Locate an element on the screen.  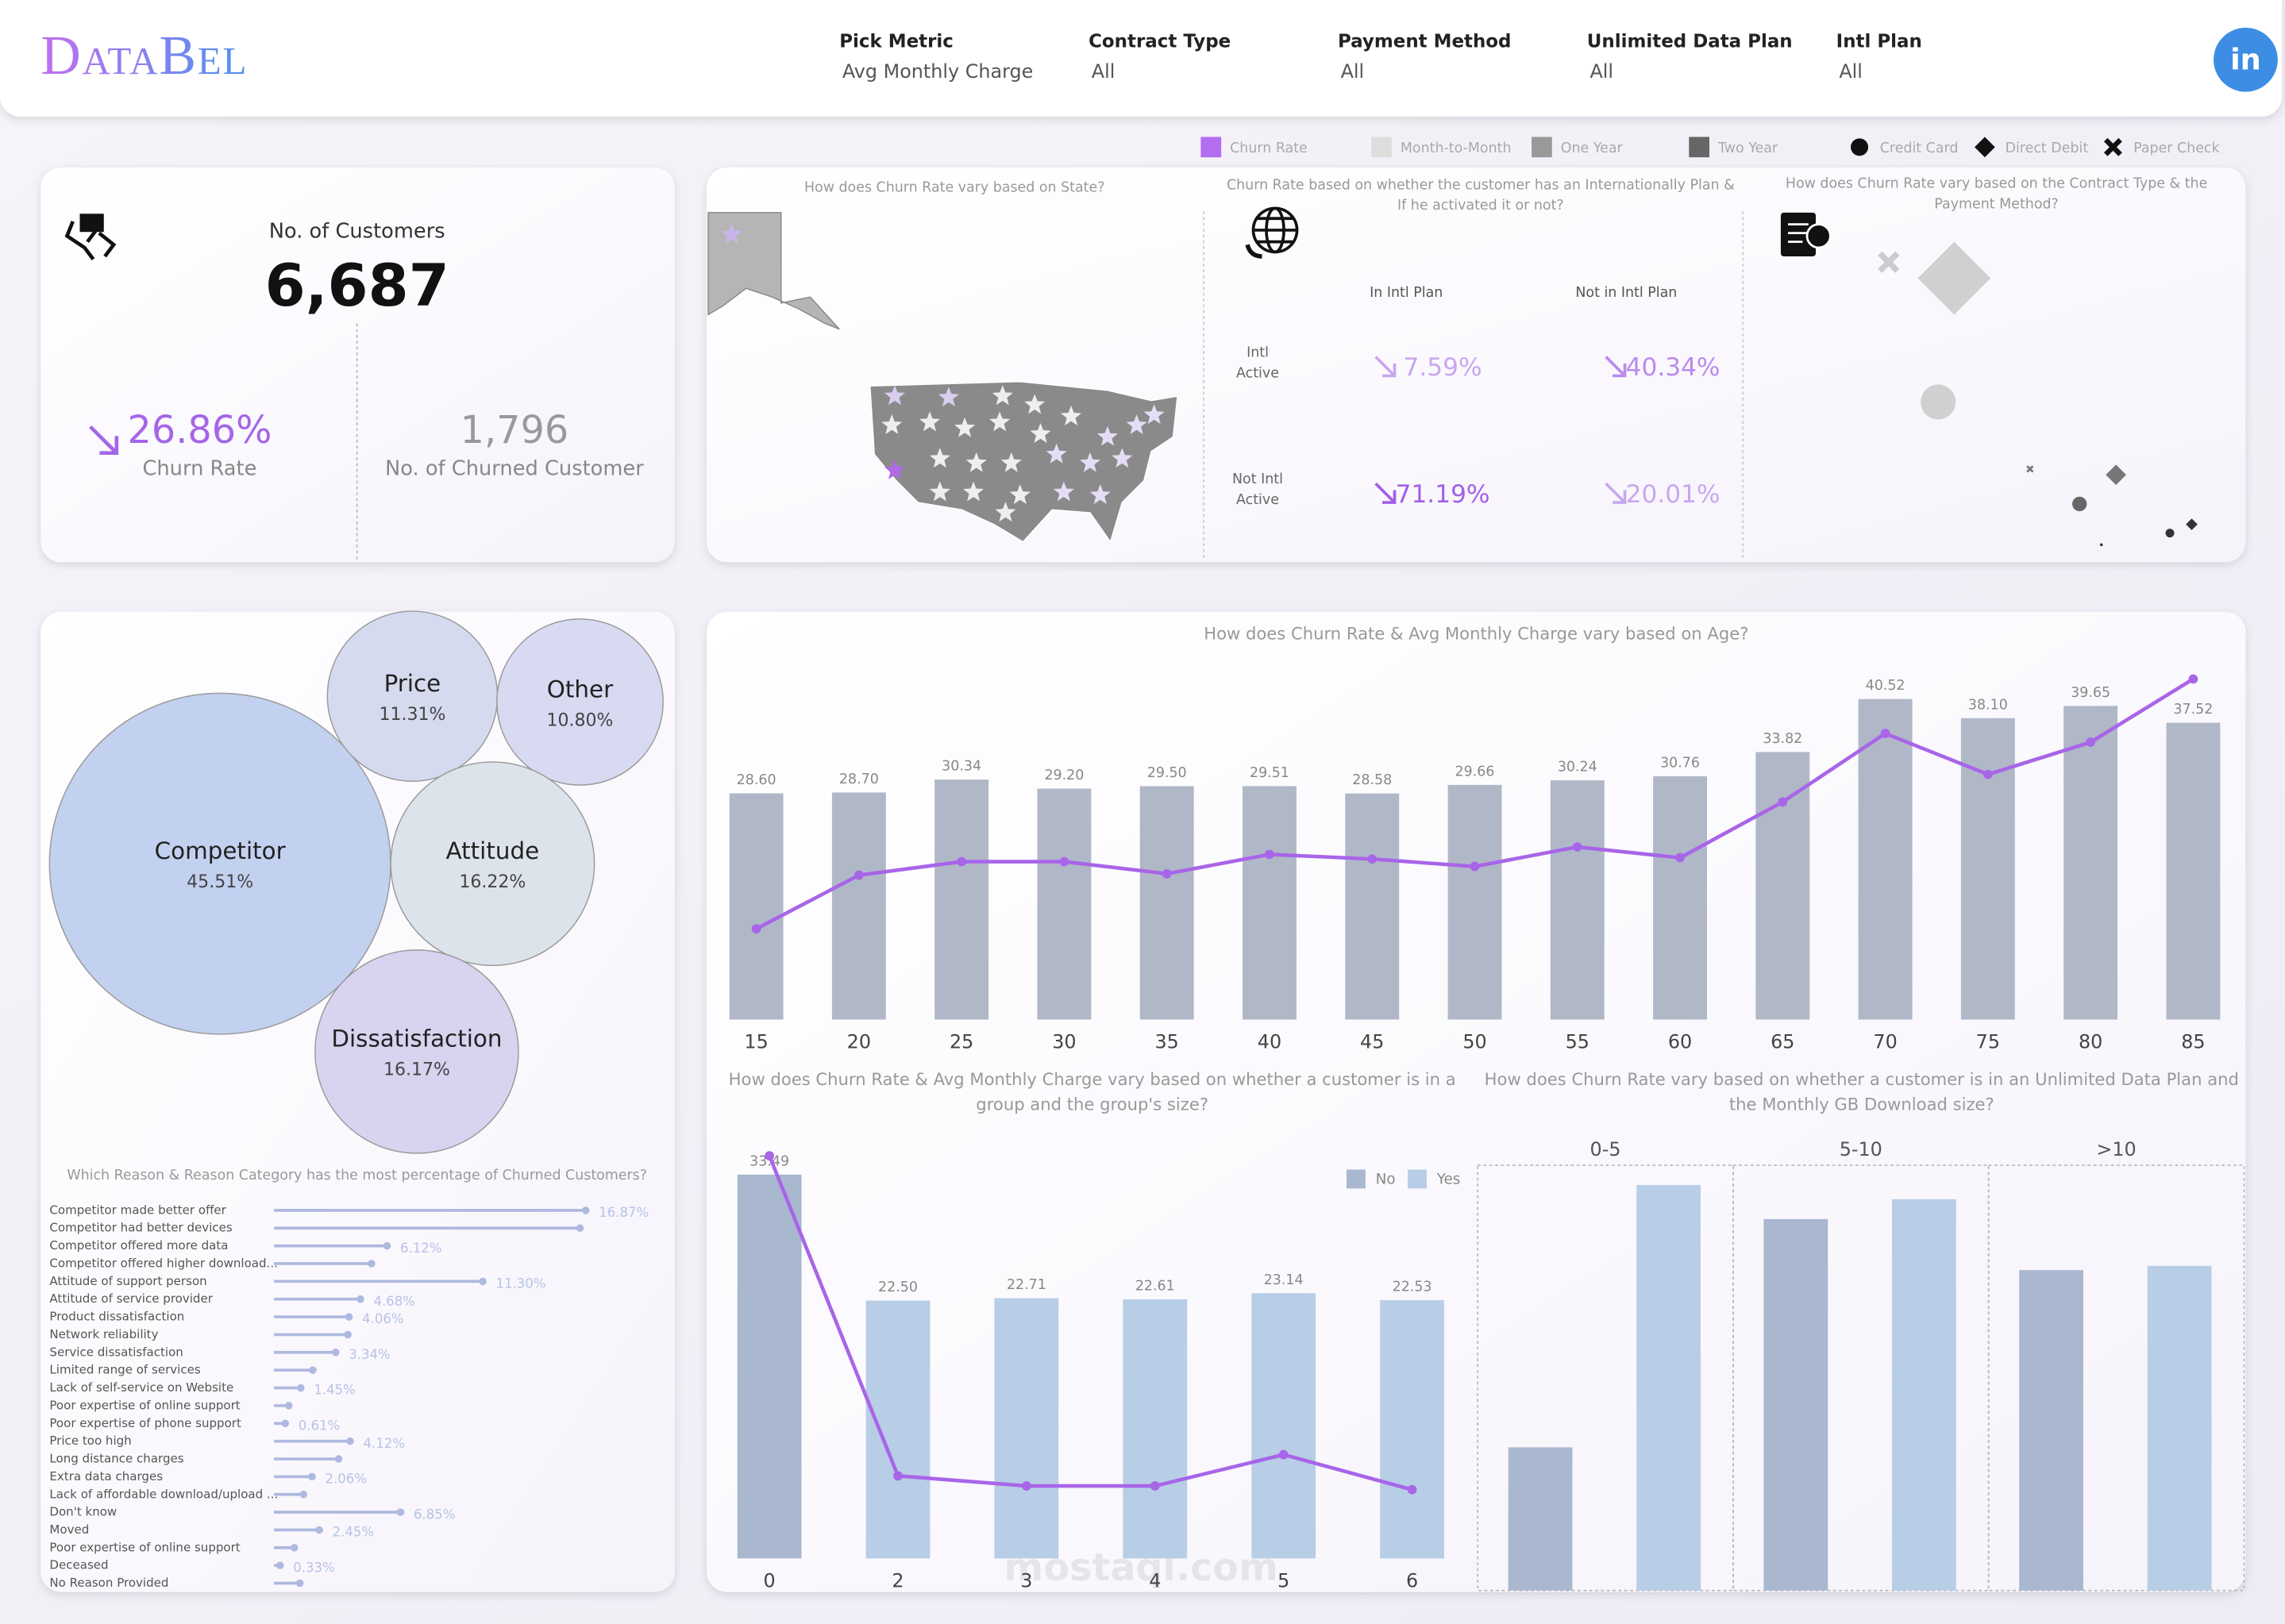
legend-label: One Year is located at coordinates (1592, 148).